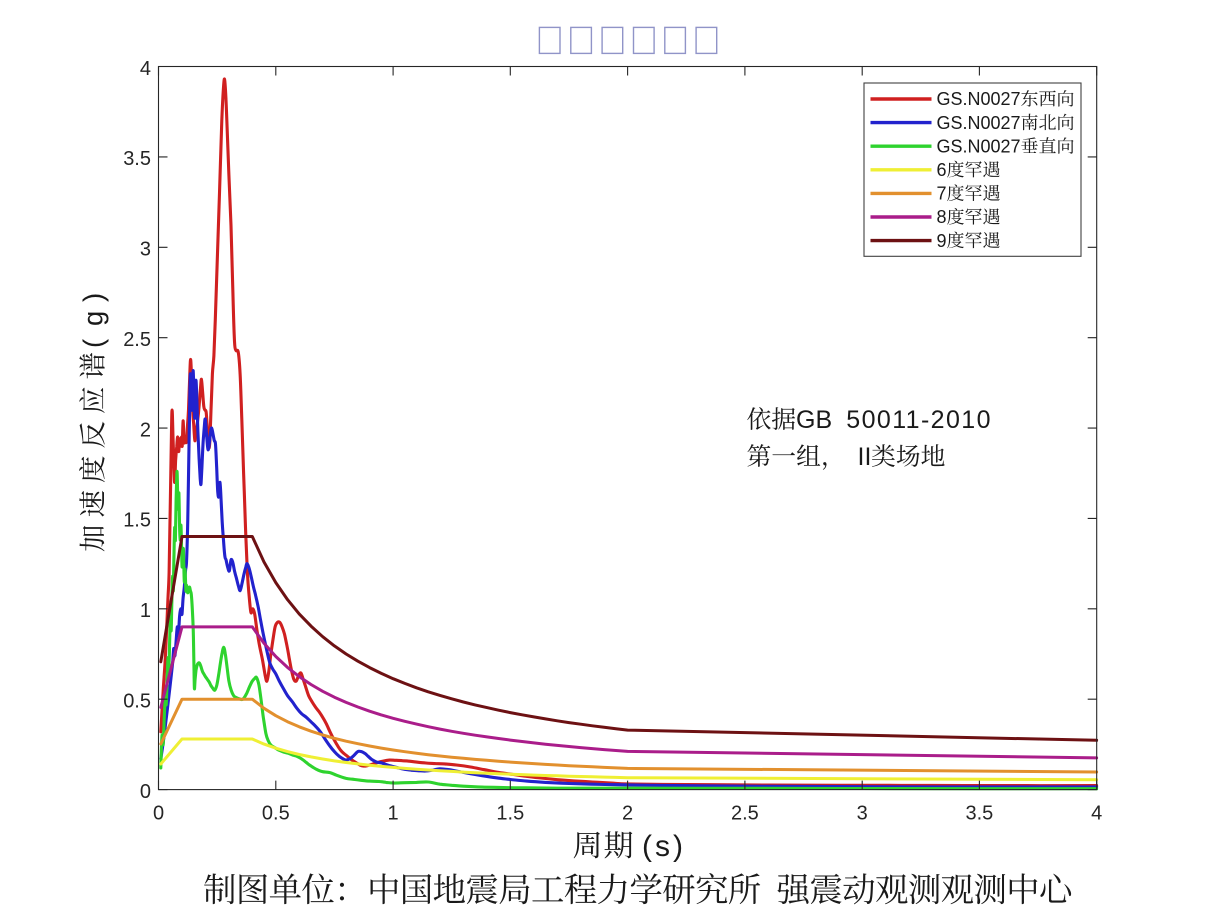 This screenshot has width=1213, height=914. Describe the element at coordinates (93, 318) in the screenshot. I see `svg-text: g` at that location.